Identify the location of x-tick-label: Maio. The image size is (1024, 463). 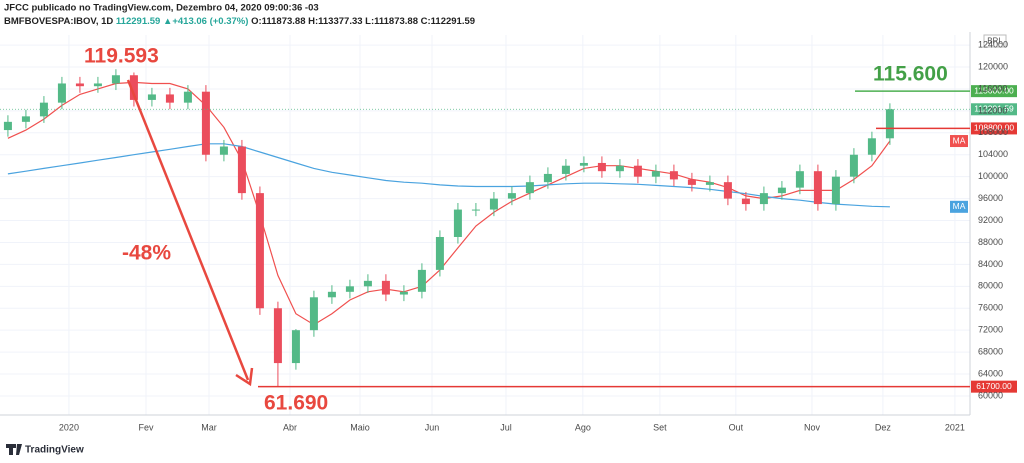
(360, 427).